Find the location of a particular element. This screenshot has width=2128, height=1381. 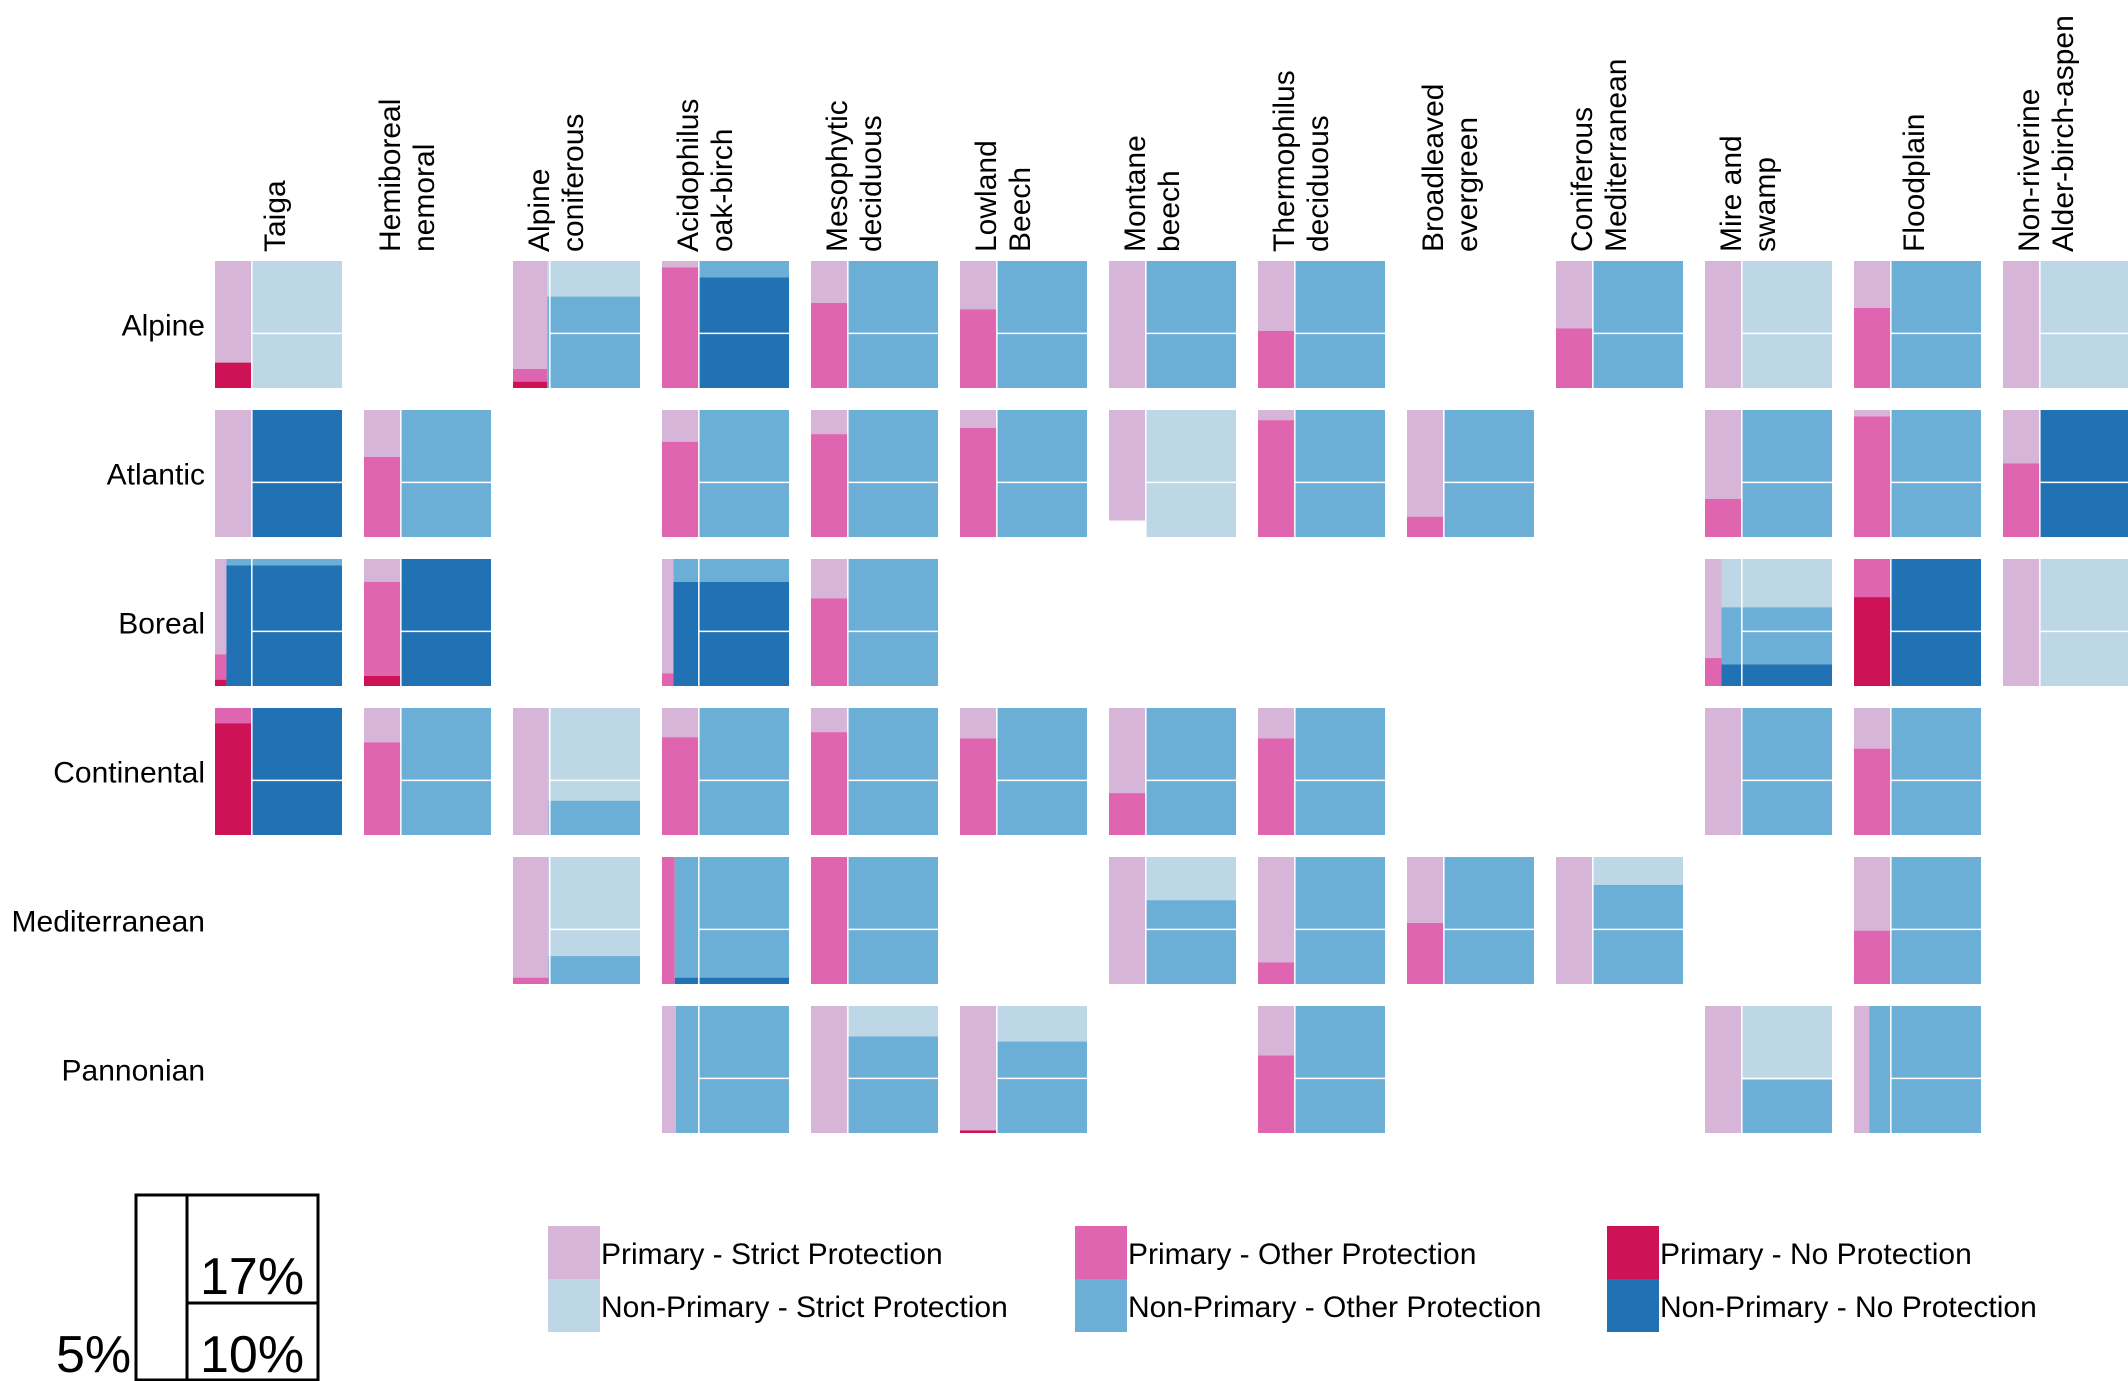

legend-swatch-pn is located at coordinates (1633, 1252).